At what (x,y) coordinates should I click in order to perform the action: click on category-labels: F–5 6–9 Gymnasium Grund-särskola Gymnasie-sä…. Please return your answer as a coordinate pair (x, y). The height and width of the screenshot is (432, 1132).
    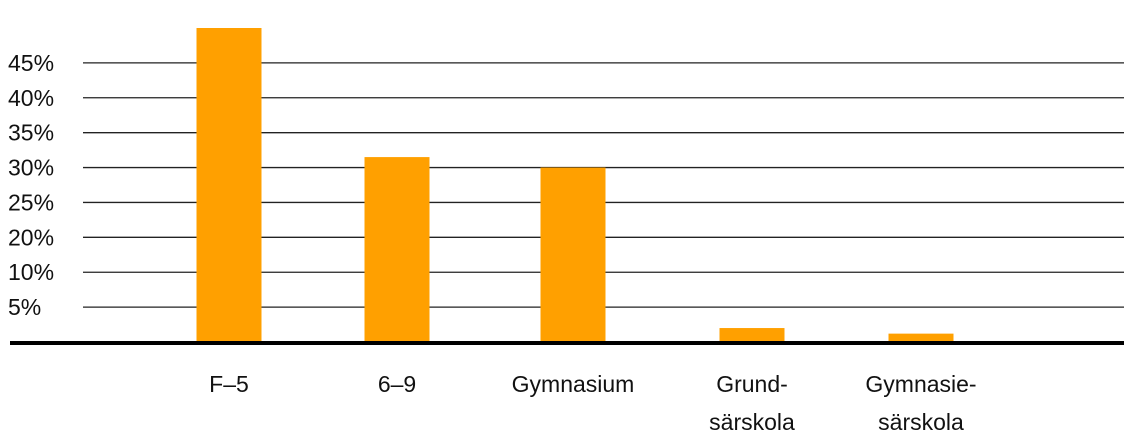
    Looking at the image, I should click on (592, 401).